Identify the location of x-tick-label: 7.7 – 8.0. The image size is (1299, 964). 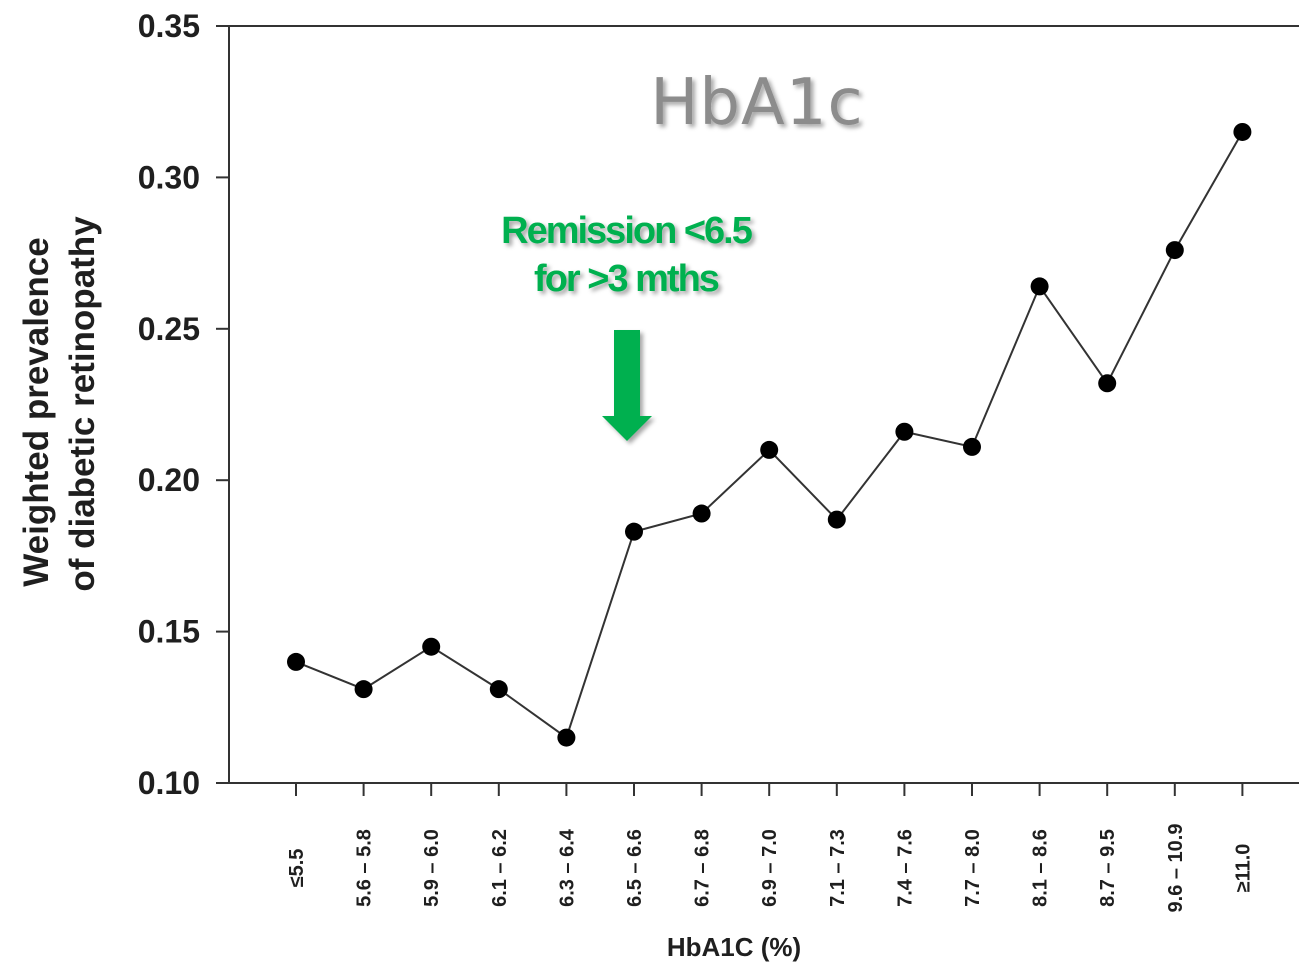
(973, 868).